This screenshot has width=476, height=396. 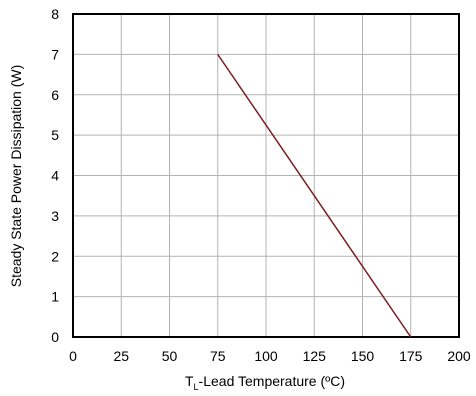 I want to click on x-tick-label-75: 75, so click(x=218, y=356).